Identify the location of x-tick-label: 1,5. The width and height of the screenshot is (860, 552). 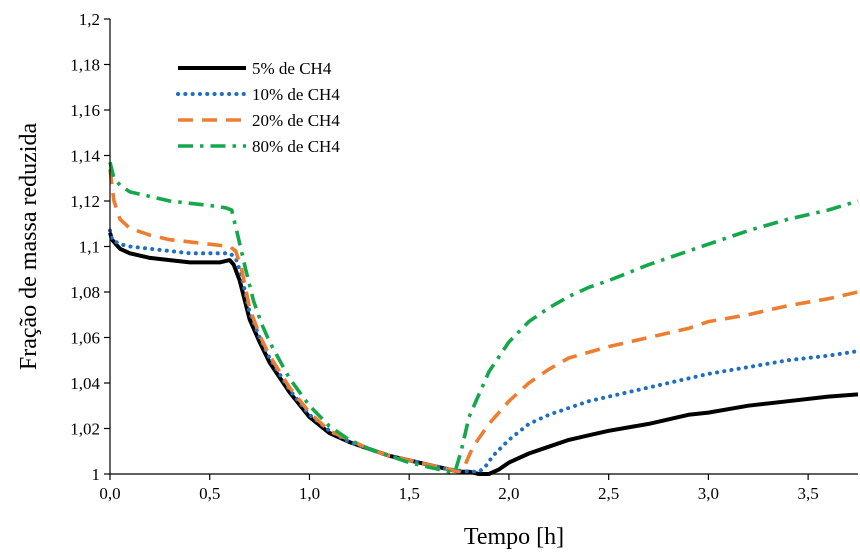
(409, 493).